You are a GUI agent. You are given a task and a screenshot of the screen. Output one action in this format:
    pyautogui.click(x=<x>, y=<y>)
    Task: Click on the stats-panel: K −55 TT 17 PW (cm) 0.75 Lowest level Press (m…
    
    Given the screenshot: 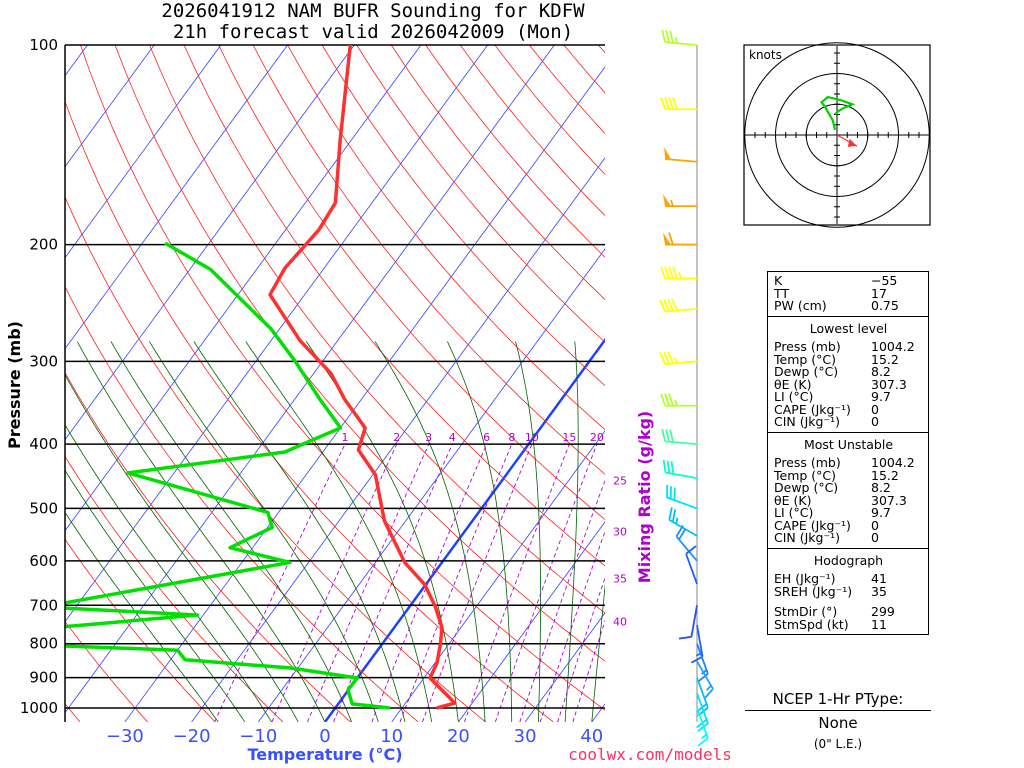 What is the action you would take?
    pyautogui.click(x=848, y=453)
    